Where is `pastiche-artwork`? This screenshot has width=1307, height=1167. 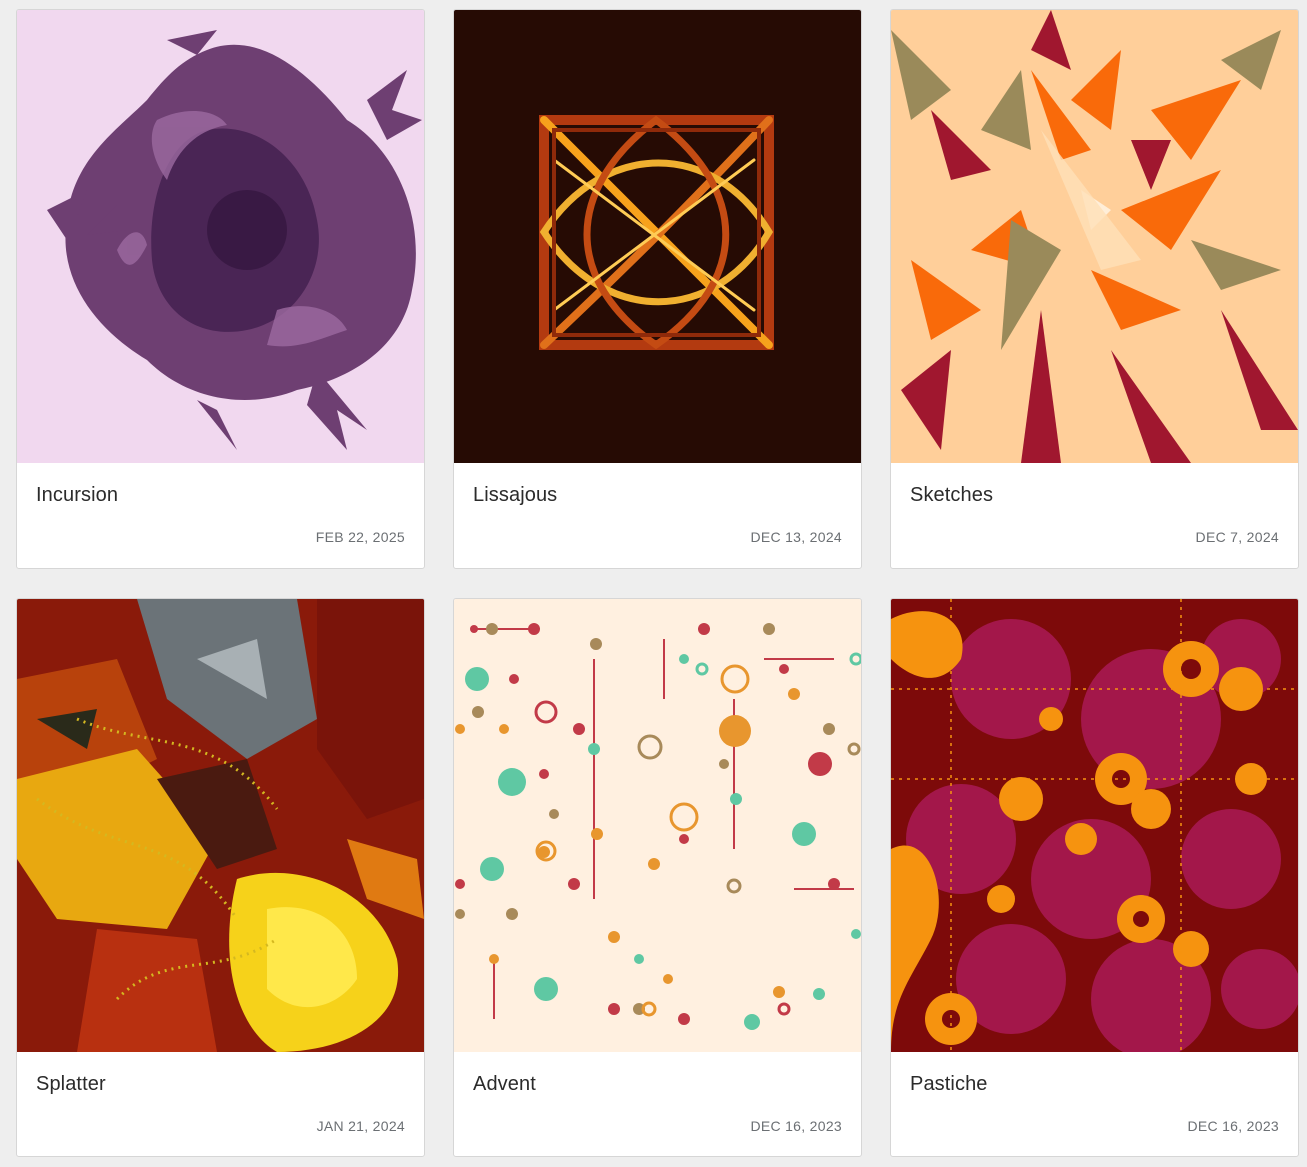
pastiche-artwork is located at coordinates (1094, 825).